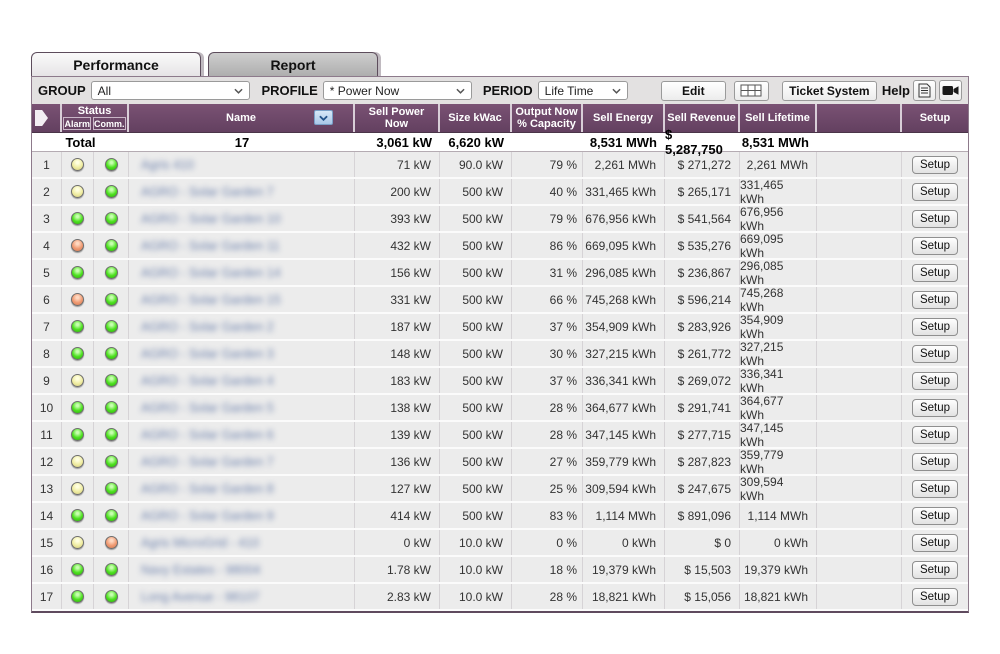 The height and width of the screenshot is (654, 1000). What do you see at coordinates (924, 90) in the screenshot?
I see `help-document-button` at bounding box center [924, 90].